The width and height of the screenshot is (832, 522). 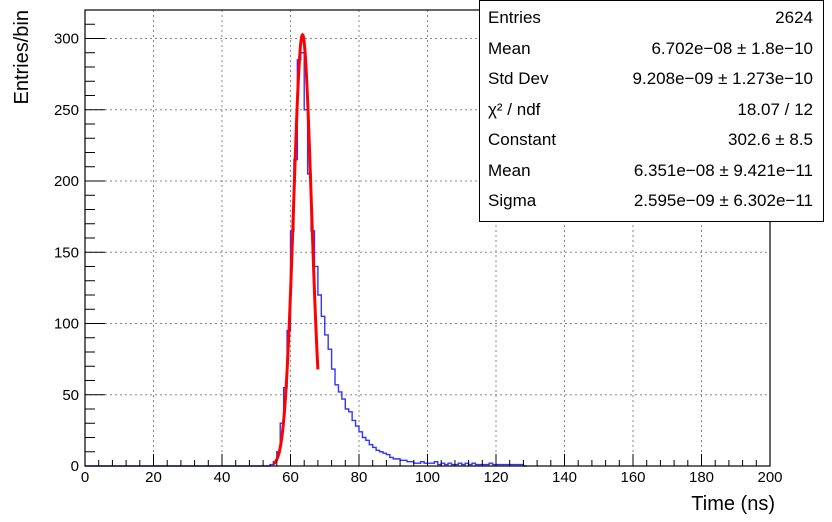 What do you see at coordinates (732, 48) in the screenshot?
I see `stats-value: 6.702e−08 ± 1.8e−10` at bounding box center [732, 48].